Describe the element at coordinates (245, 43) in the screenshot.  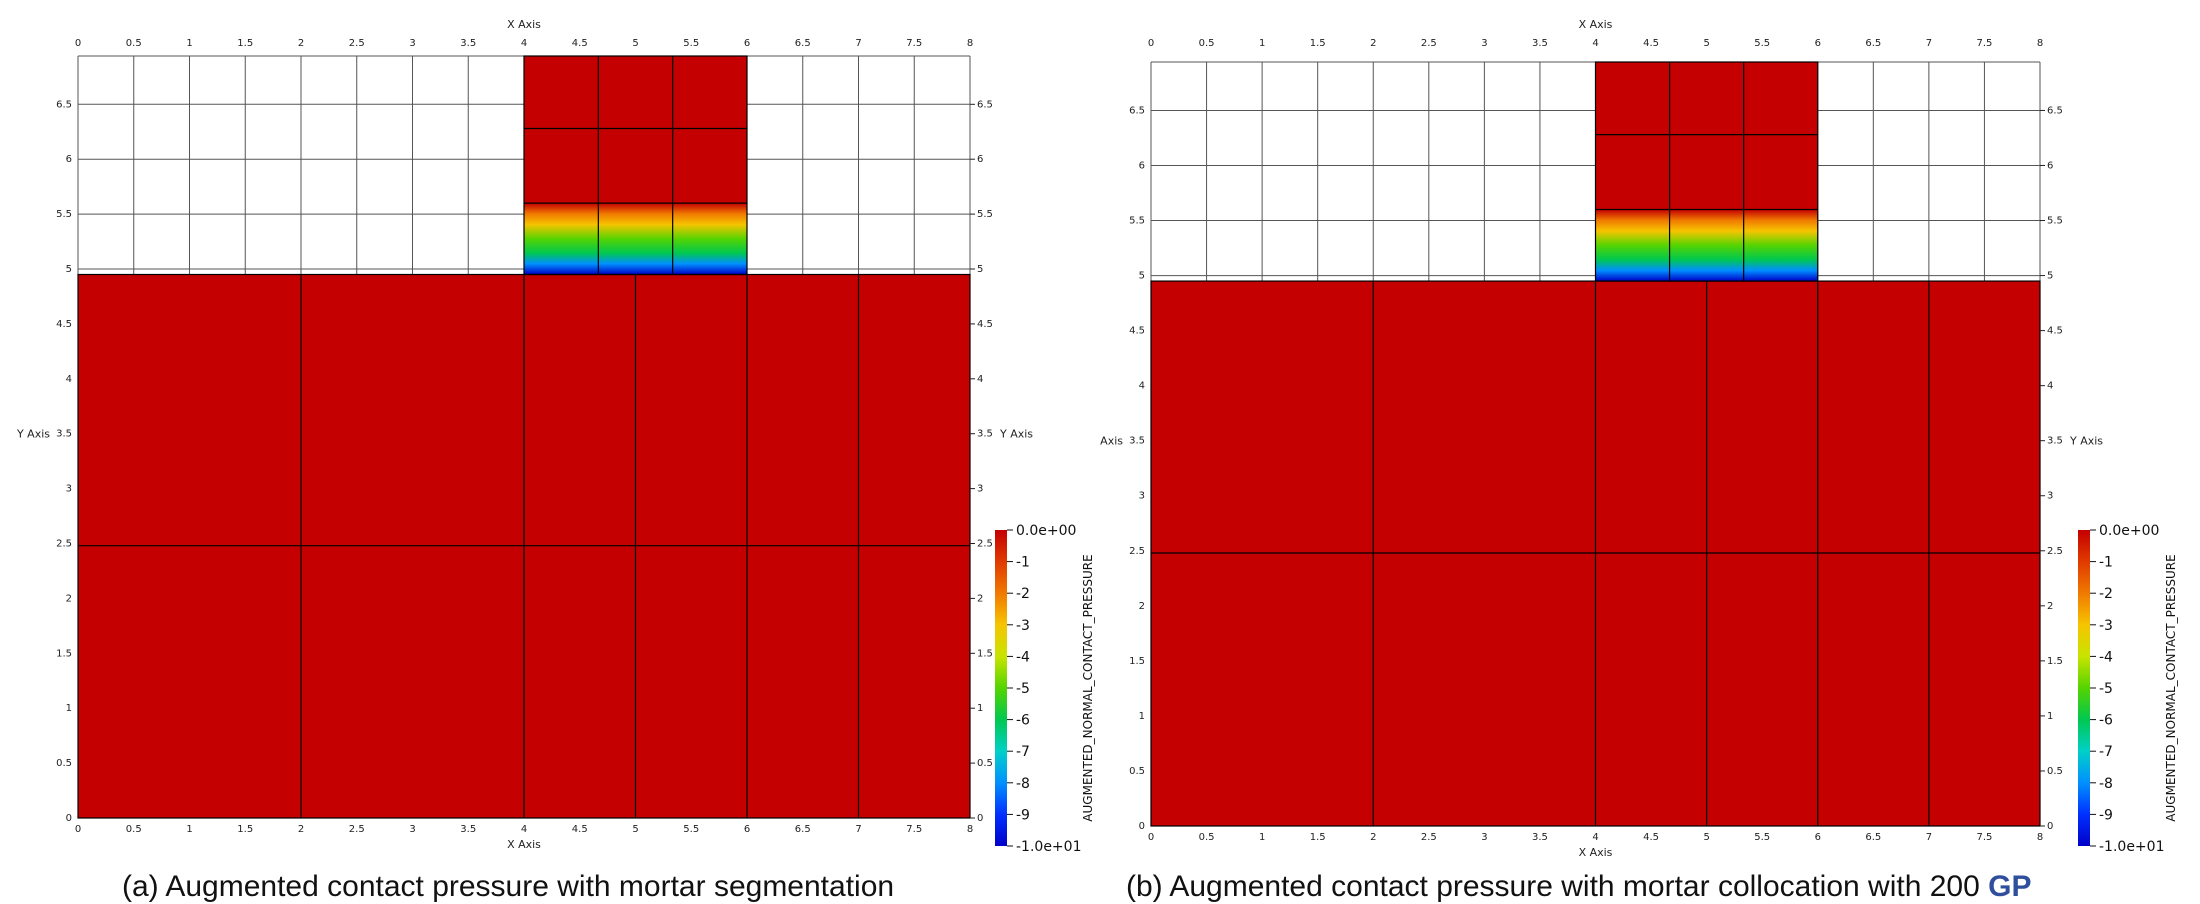
I see `x-tick-label-top: 1.5` at that location.